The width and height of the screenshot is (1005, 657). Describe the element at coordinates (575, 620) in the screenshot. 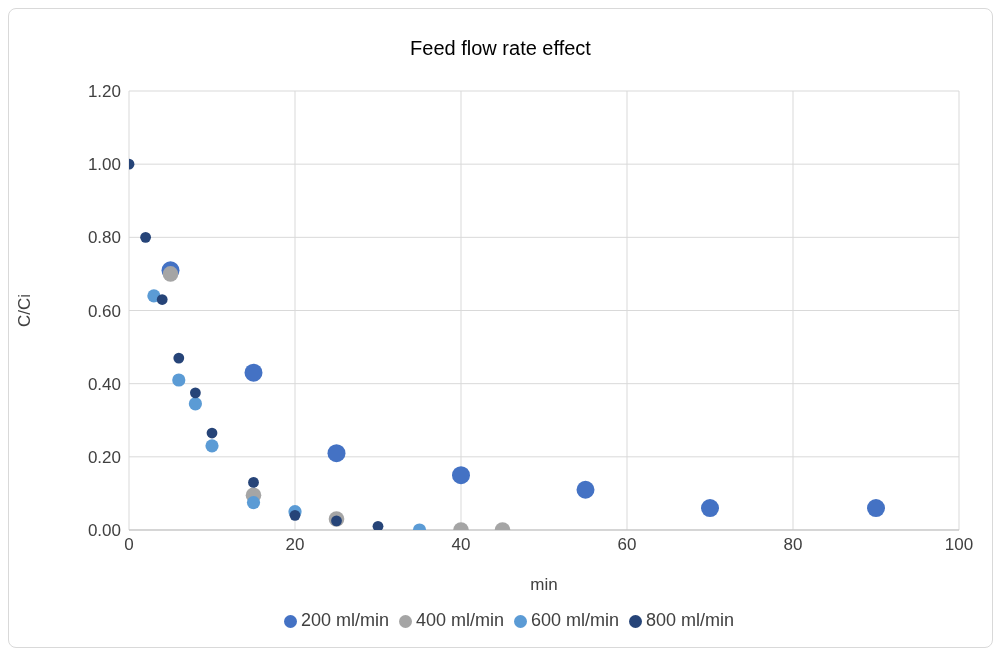

I see `legend-label: 600 ml/min` at that location.